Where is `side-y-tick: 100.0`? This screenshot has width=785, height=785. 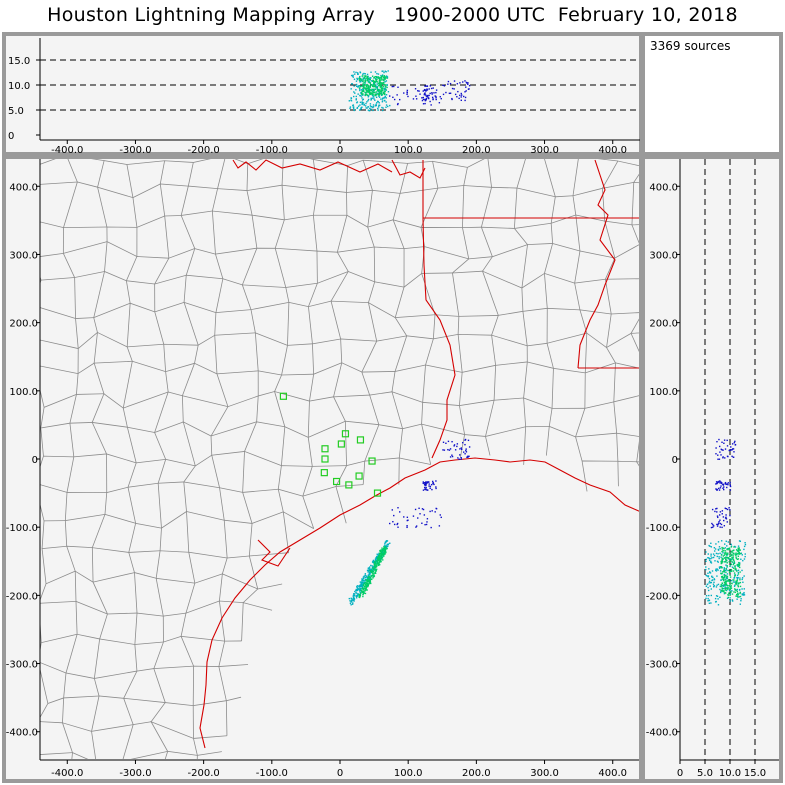 side-y-tick: 100.0 is located at coordinates (663, 392).